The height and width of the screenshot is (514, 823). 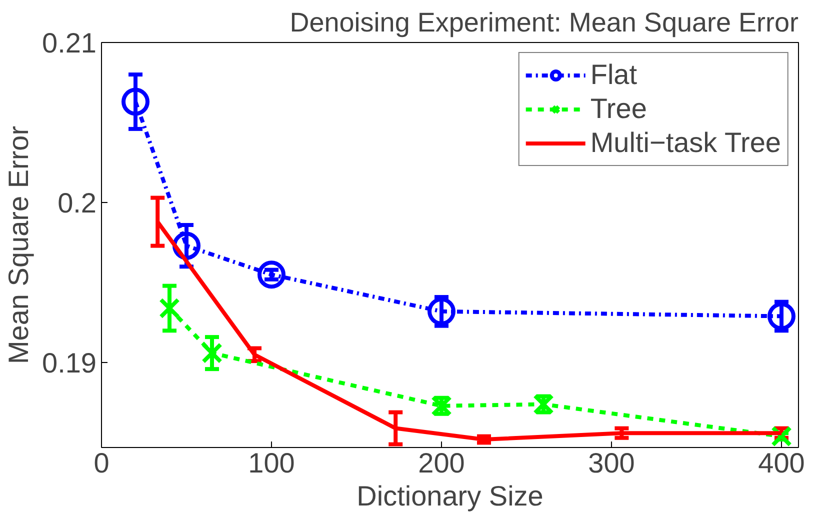 I want to click on y-tick-label: 0.19, so click(x=69, y=363).